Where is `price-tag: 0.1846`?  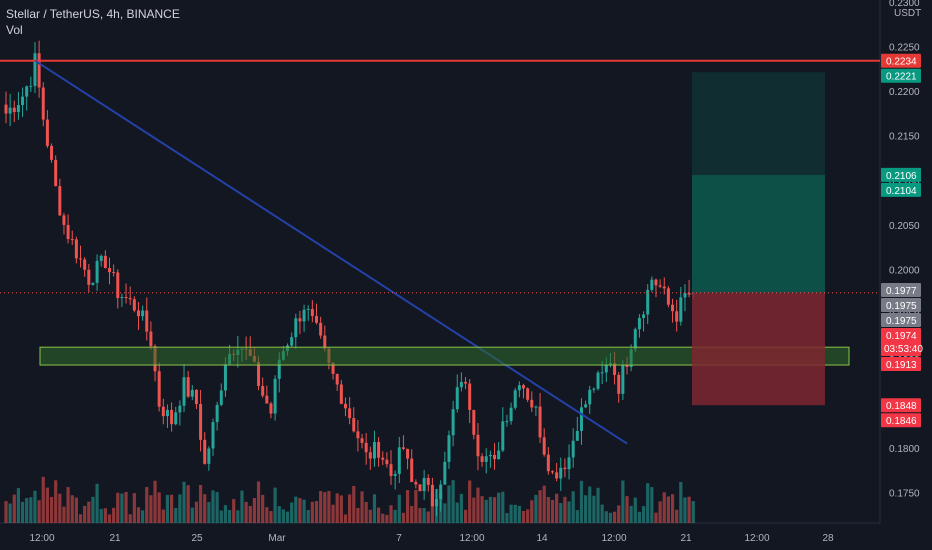 price-tag: 0.1846 is located at coordinates (901, 420).